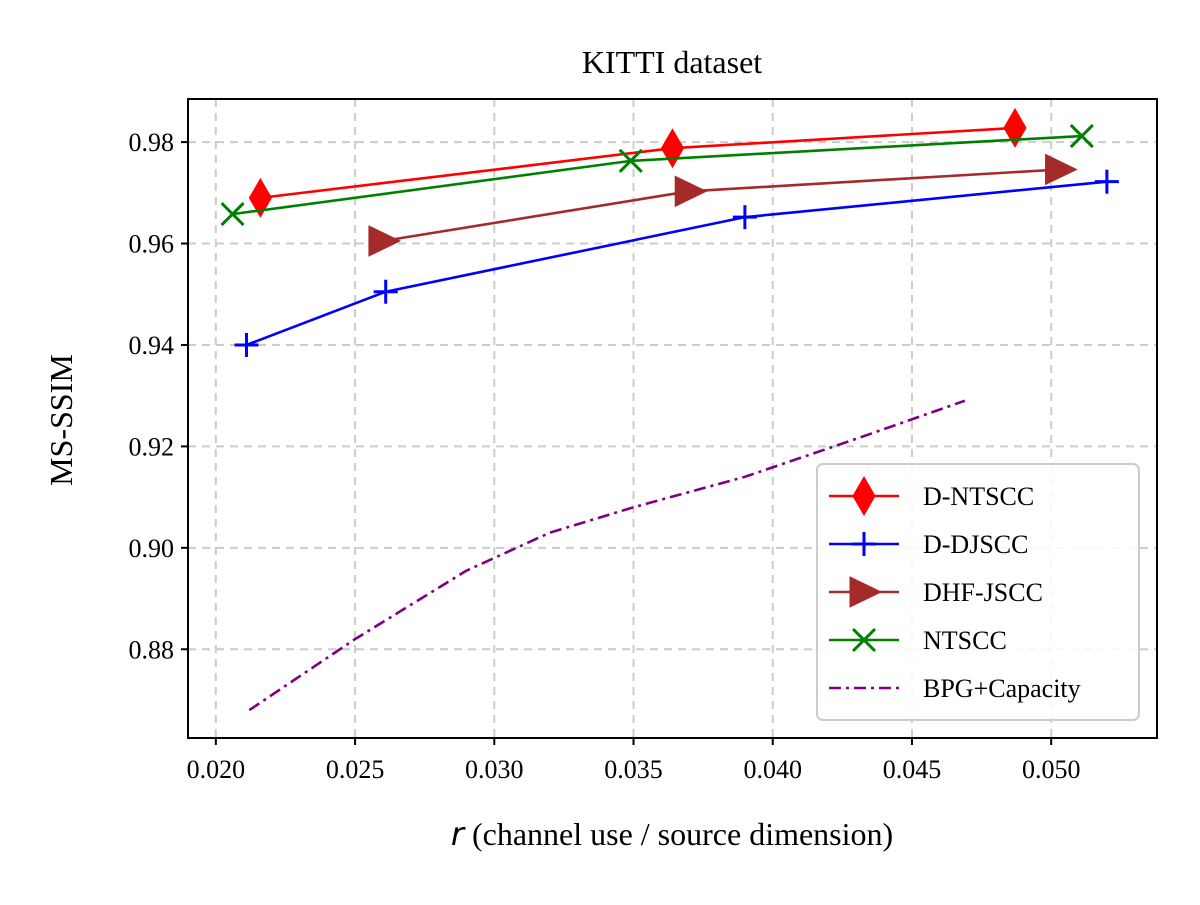 Image resolution: width=1200 pixels, height=905 pixels. Describe the element at coordinates (633, 769) in the screenshot. I see `x-tick-label: 0.035` at that location.